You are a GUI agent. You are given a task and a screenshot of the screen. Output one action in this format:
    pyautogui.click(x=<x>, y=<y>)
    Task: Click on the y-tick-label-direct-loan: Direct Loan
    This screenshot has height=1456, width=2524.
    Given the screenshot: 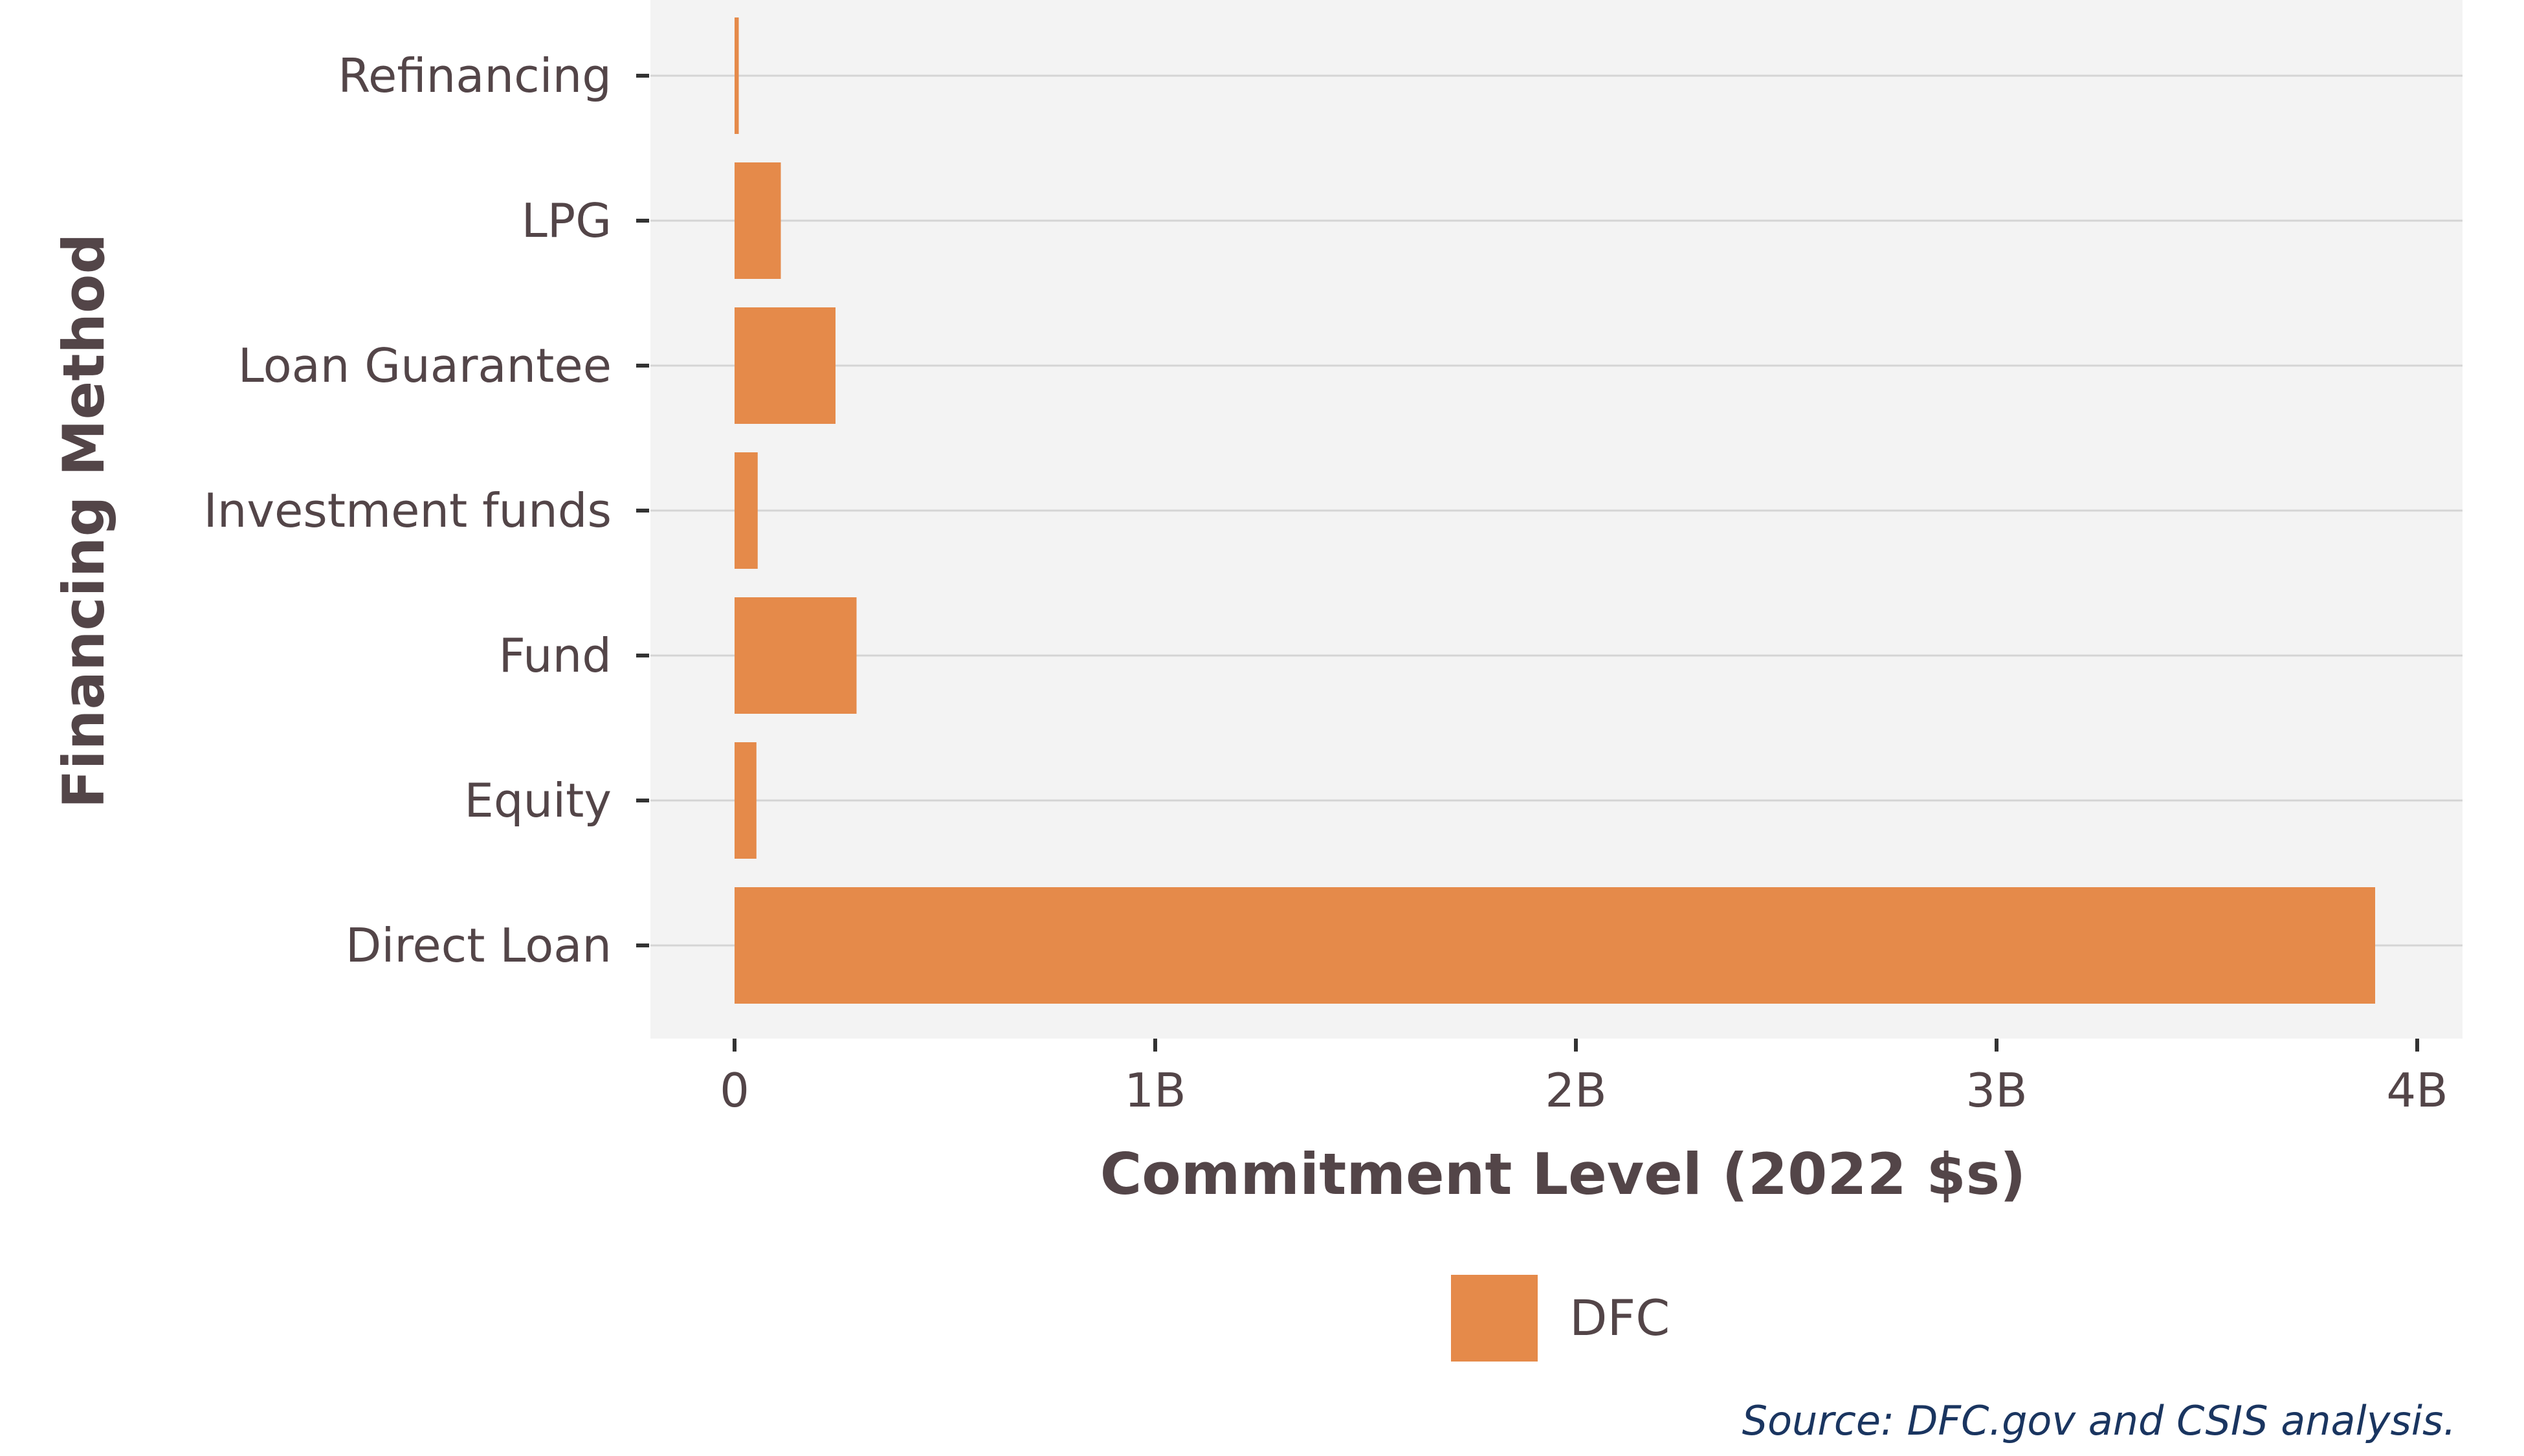 What is the action you would take?
    pyautogui.click(x=479, y=945)
    